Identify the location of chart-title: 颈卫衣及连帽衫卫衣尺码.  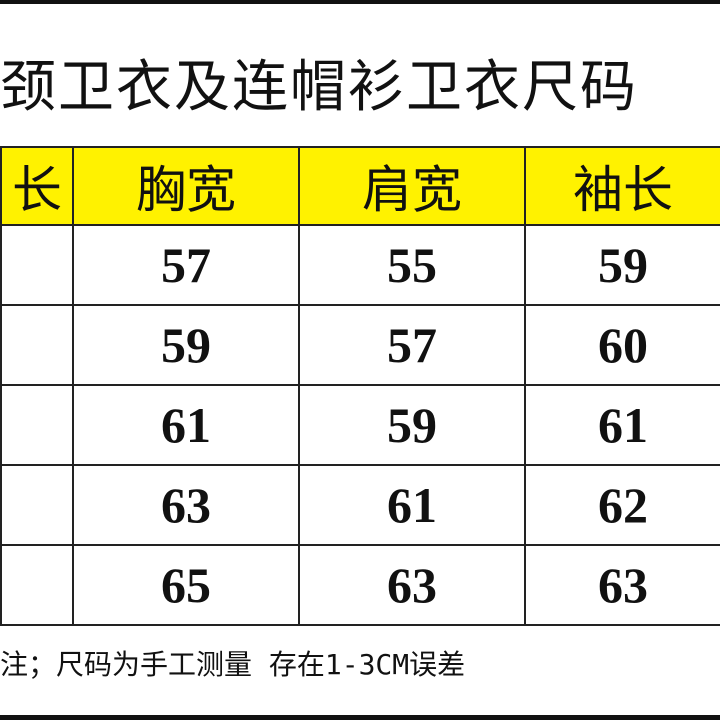
(319, 87).